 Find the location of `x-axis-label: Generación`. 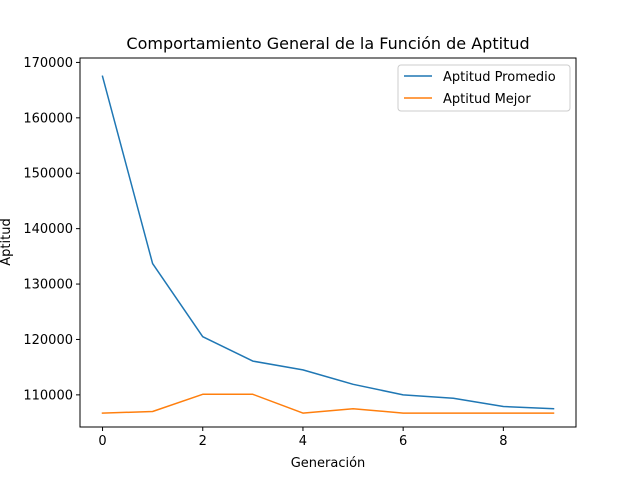

x-axis-label: Generación is located at coordinates (328, 463).